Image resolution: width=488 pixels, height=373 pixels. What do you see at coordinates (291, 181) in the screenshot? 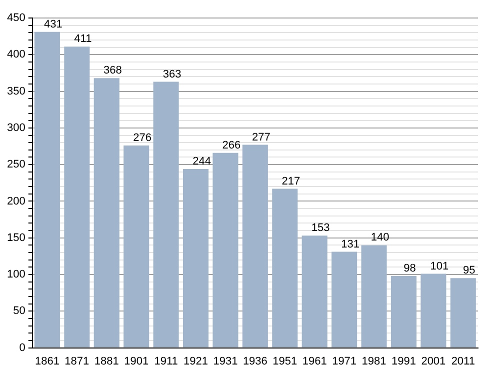
I see `data-label: 217` at bounding box center [291, 181].